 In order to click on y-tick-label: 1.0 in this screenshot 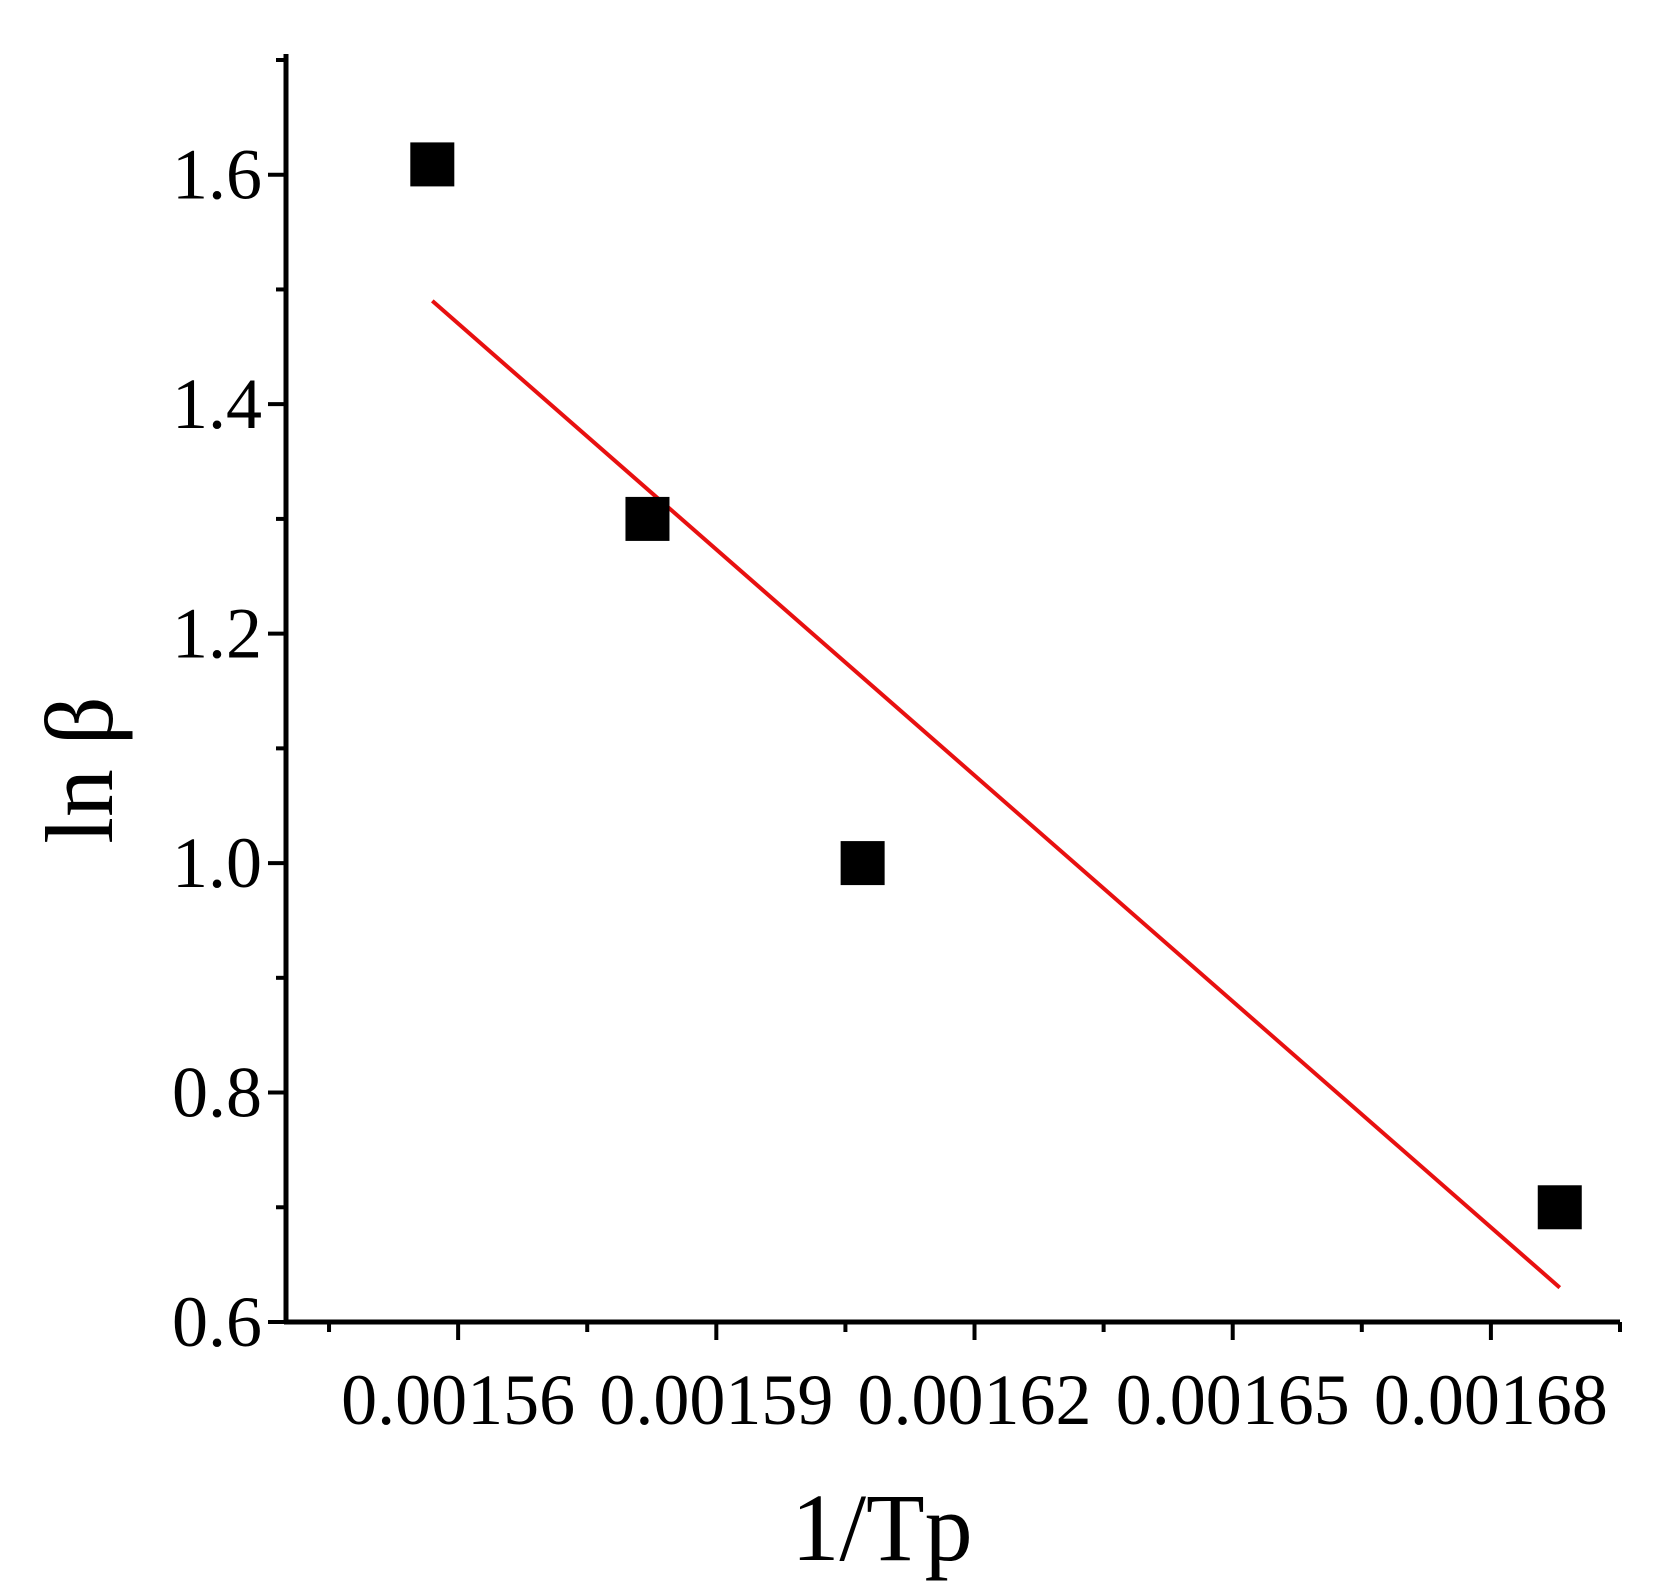, I will do `click(217, 863)`.